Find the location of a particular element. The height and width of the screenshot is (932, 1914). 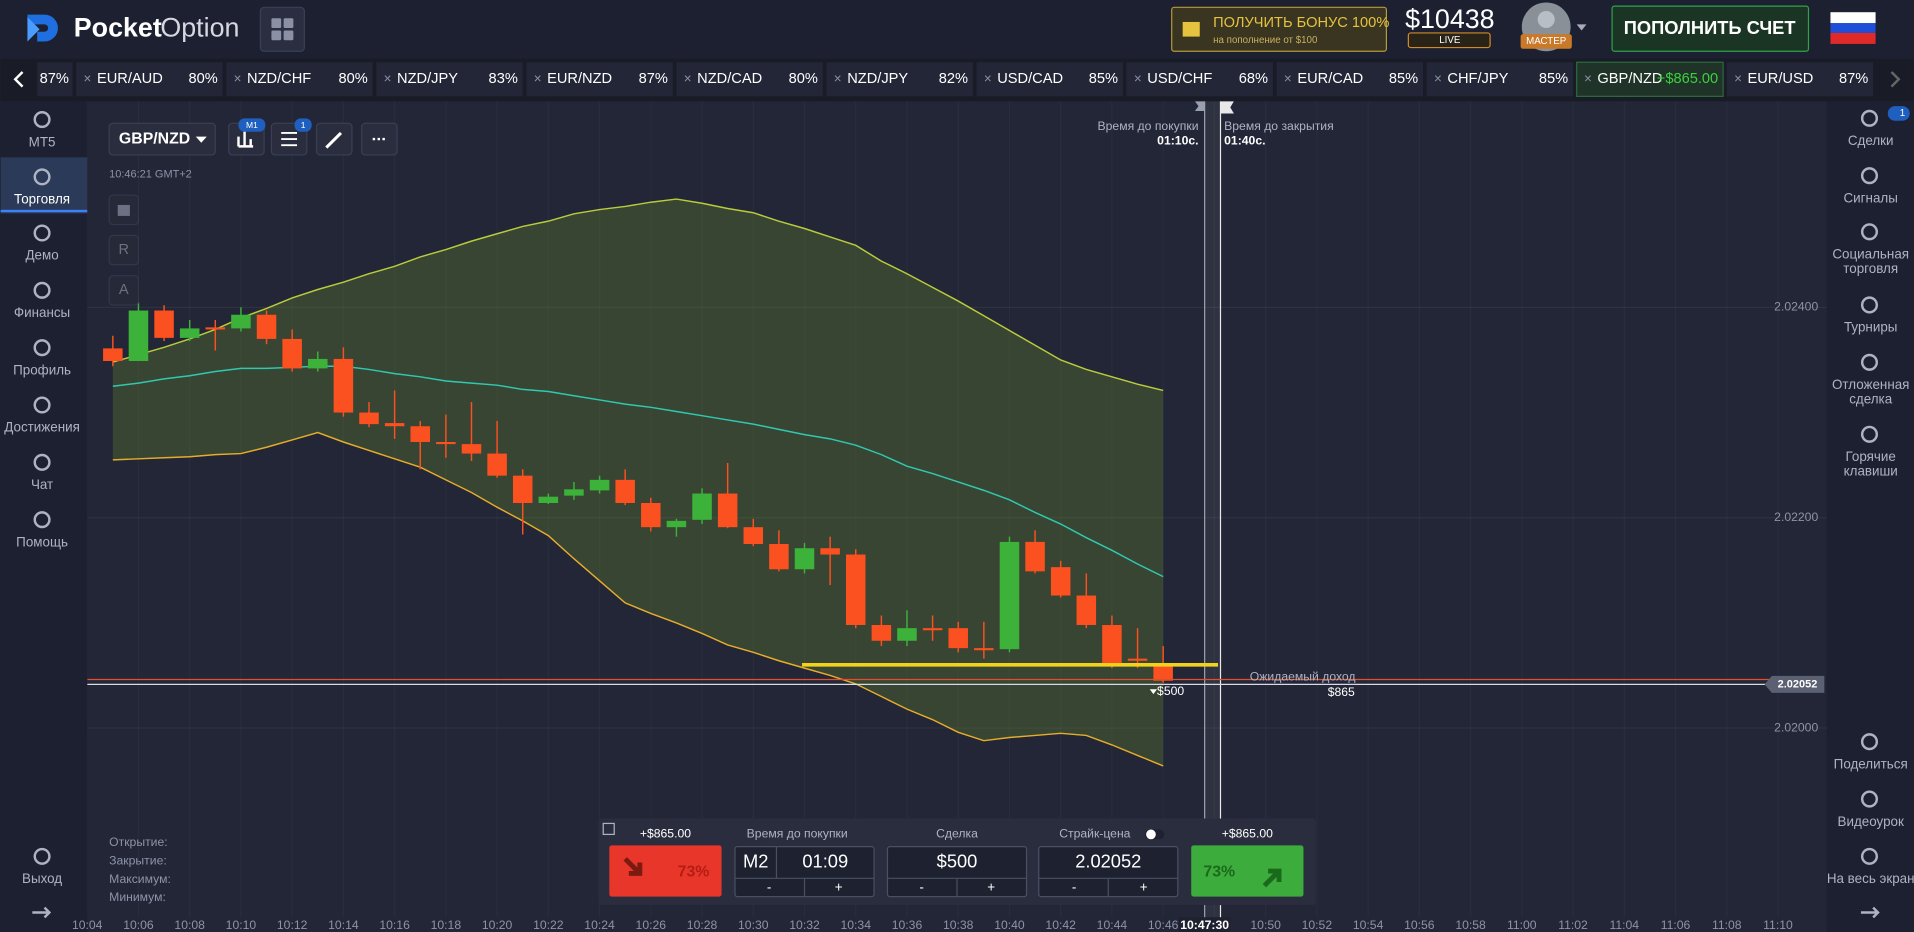

strike-label: Страйк-цена is located at coordinates (1094, 834).